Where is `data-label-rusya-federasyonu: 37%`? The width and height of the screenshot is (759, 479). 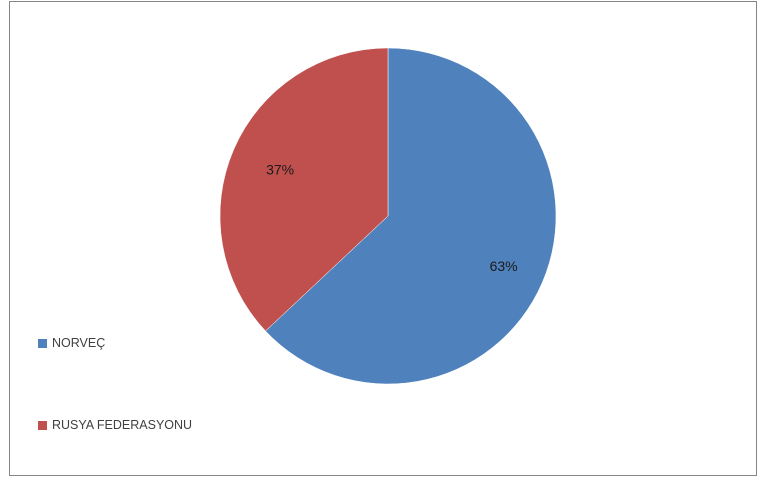
data-label-rusya-federasyonu: 37% is located at coordinates (280, 169).